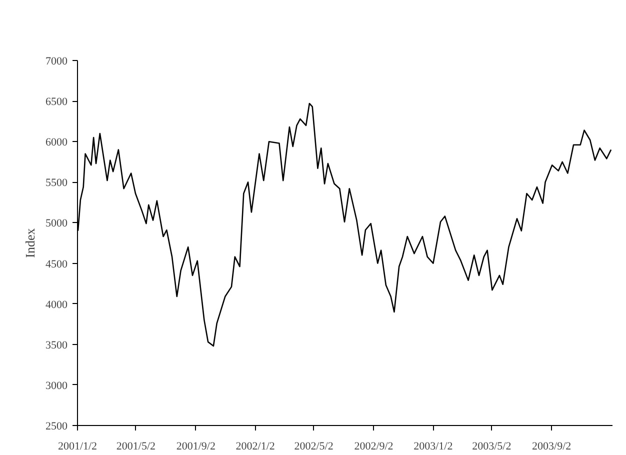 The width and height of the screenshot is (626, 455). Describe the element at coordinates (492, 446) in the screenshot. I see `x-tick-label: 2003/5/2` at that location.